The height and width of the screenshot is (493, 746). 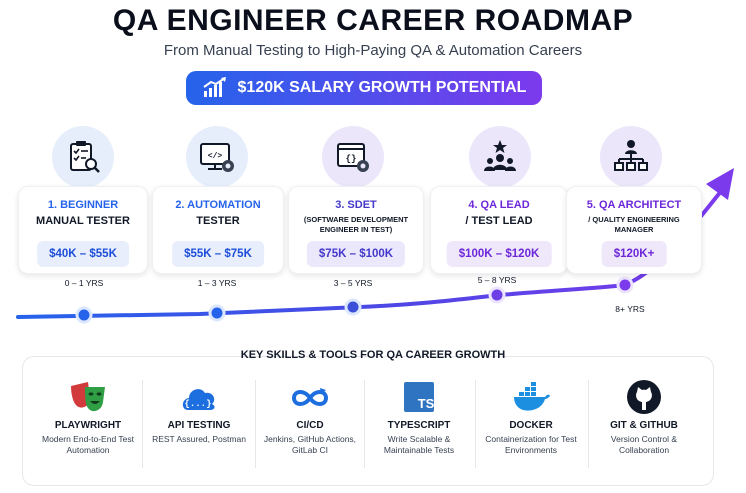 I want to click on salary-growth-badge: $120K SALARY GROWTH POTENTIAL, so click(x=364, y=88).